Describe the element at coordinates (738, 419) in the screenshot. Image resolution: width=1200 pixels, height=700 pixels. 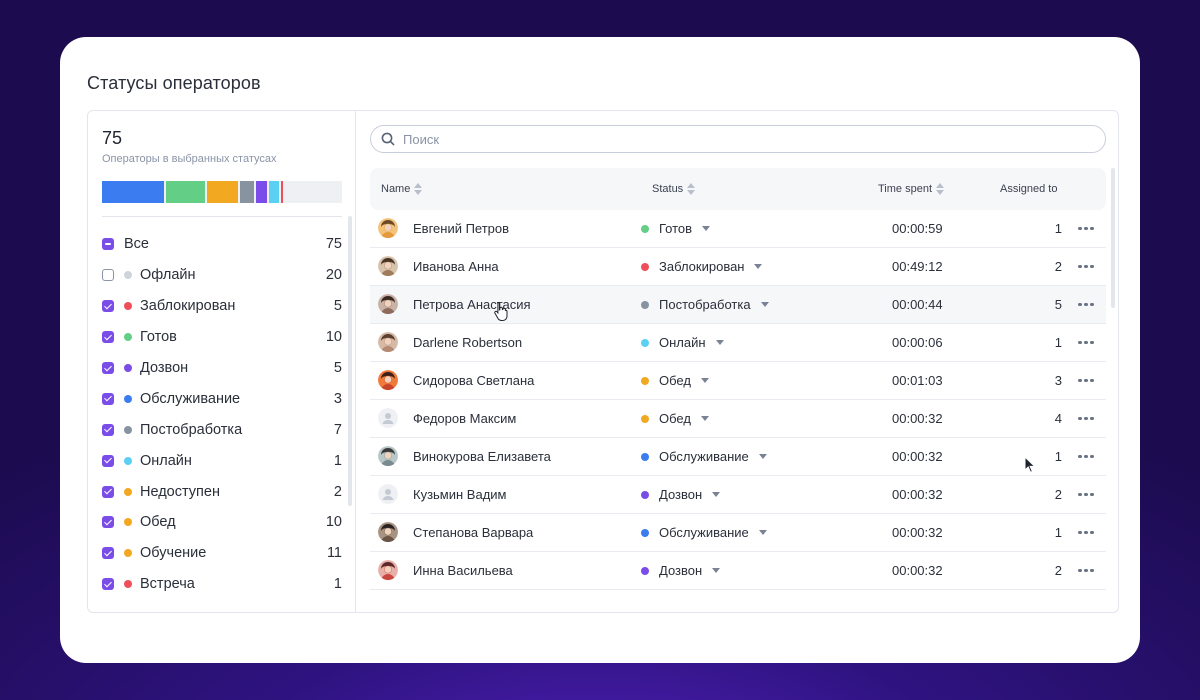
I see `table-row: Федоров Максим Обед 00:00:32 4` at that location.